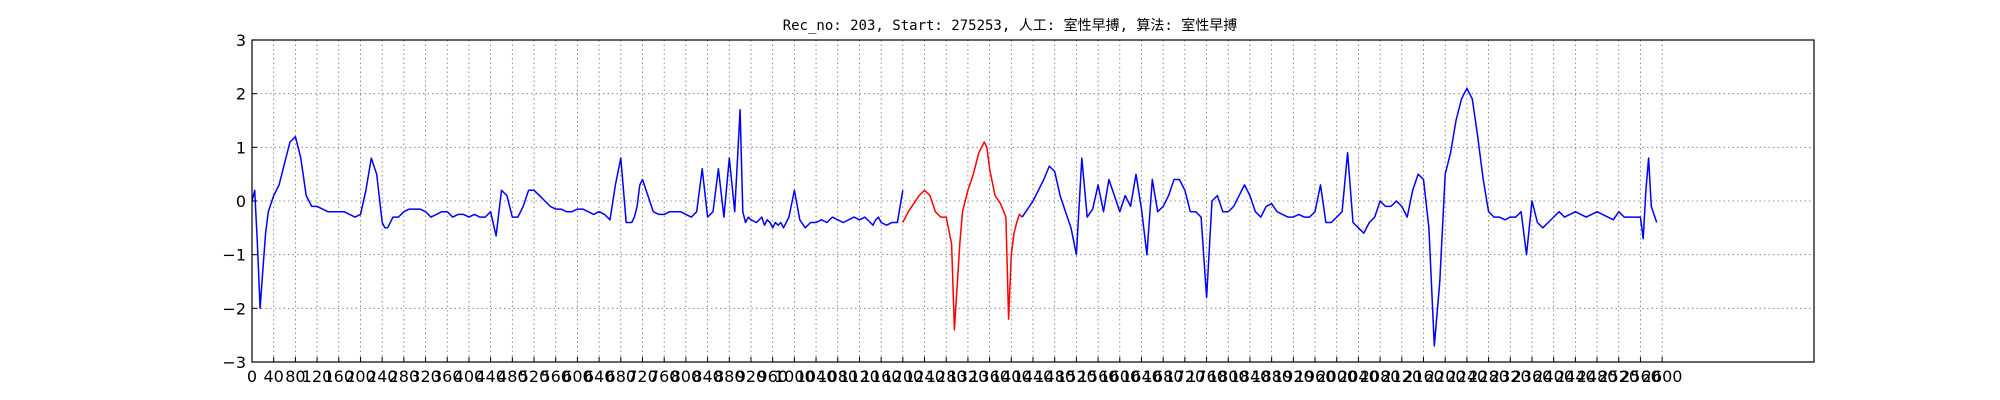  What do you see at coordinates (1618, 376) in the screenshot?
I see `x-tick-label: 2520` at bounding box center [1618, 376].